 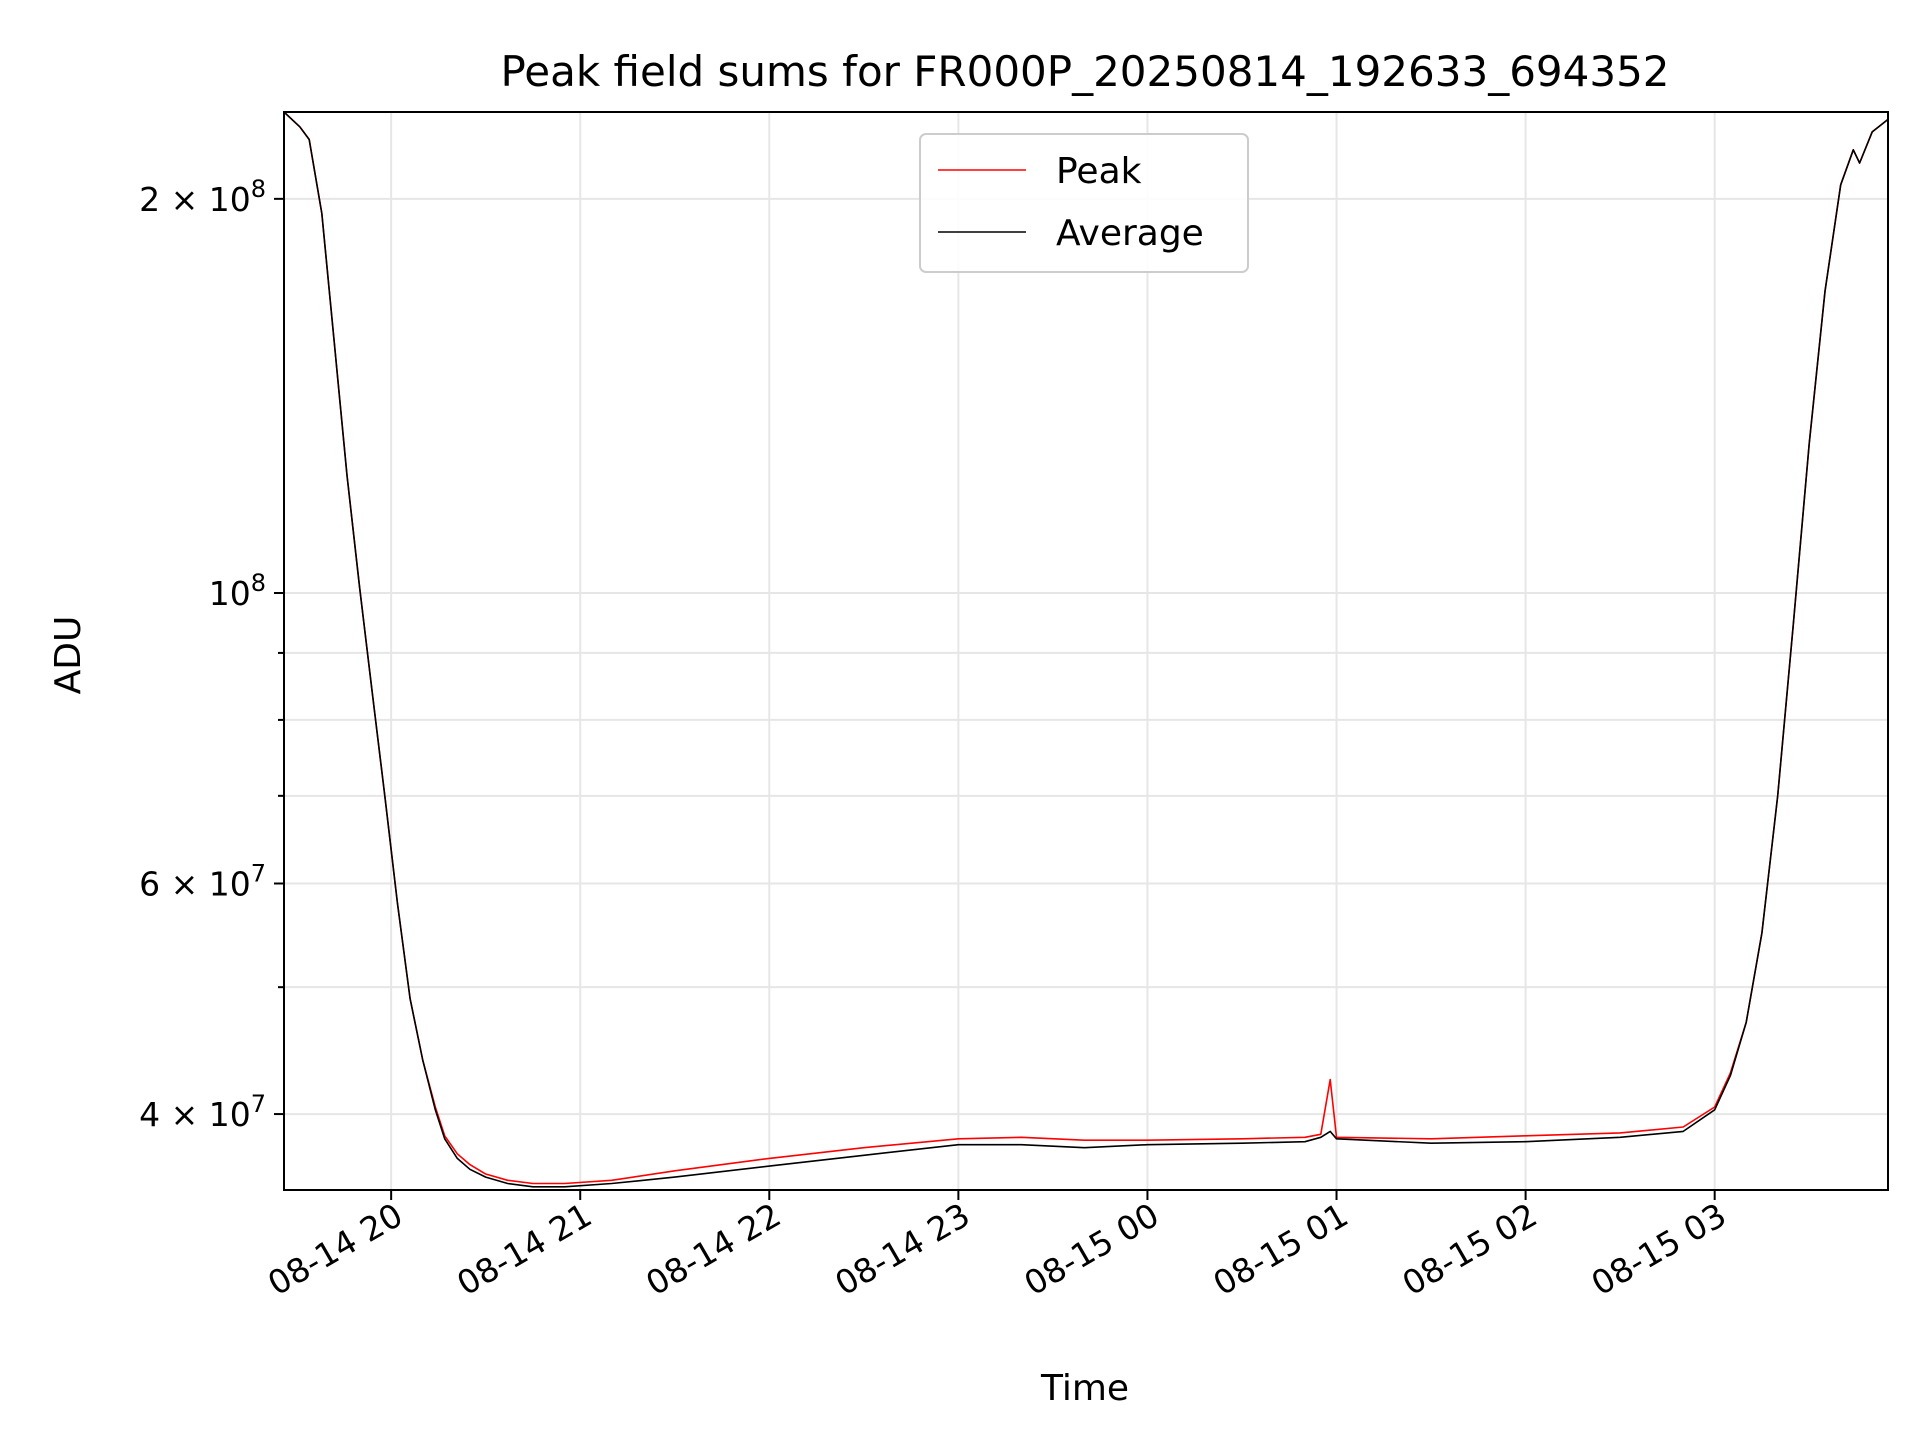 What do you see at coordinates (1091, 1249) in the screenshot?
I see `x-tick-label: 08-15 00` at bounding box center [1091, 1249].